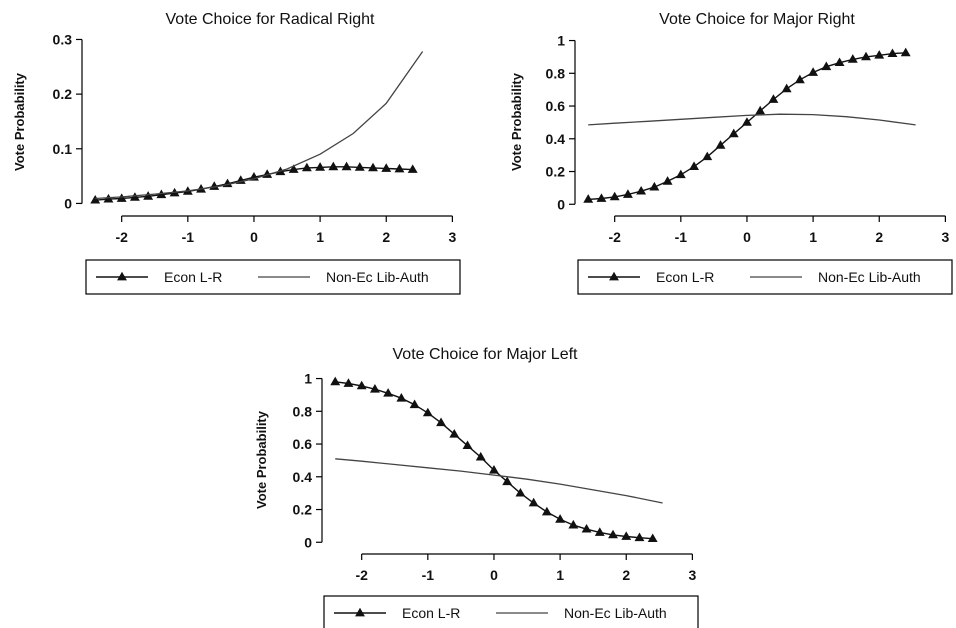 The width and height of the screenshot is (956, 628). What do you see at coordinates (757, 19) in the screenshot?
I see `chart-title: Vote Choice for Major Right` at bounding box center [757, 19].